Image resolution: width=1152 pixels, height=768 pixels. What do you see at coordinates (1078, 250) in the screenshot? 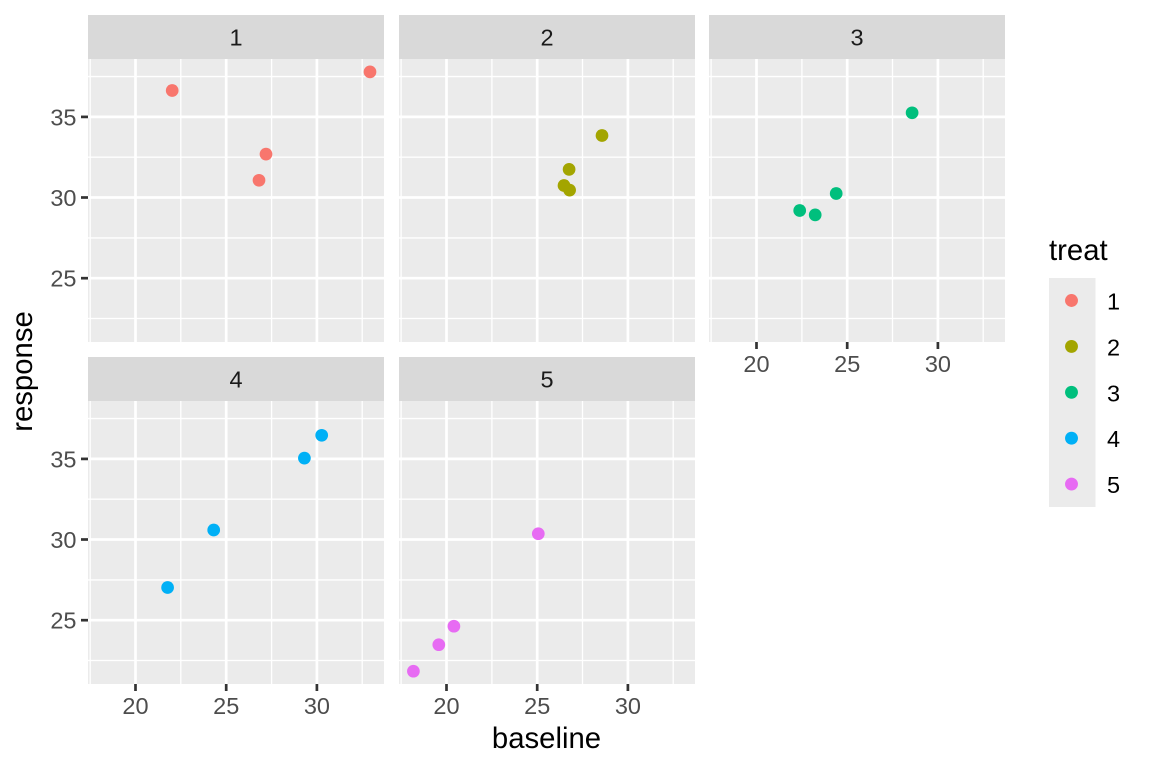
I see `svg-text: treat` at bounding box center [1078, 250].